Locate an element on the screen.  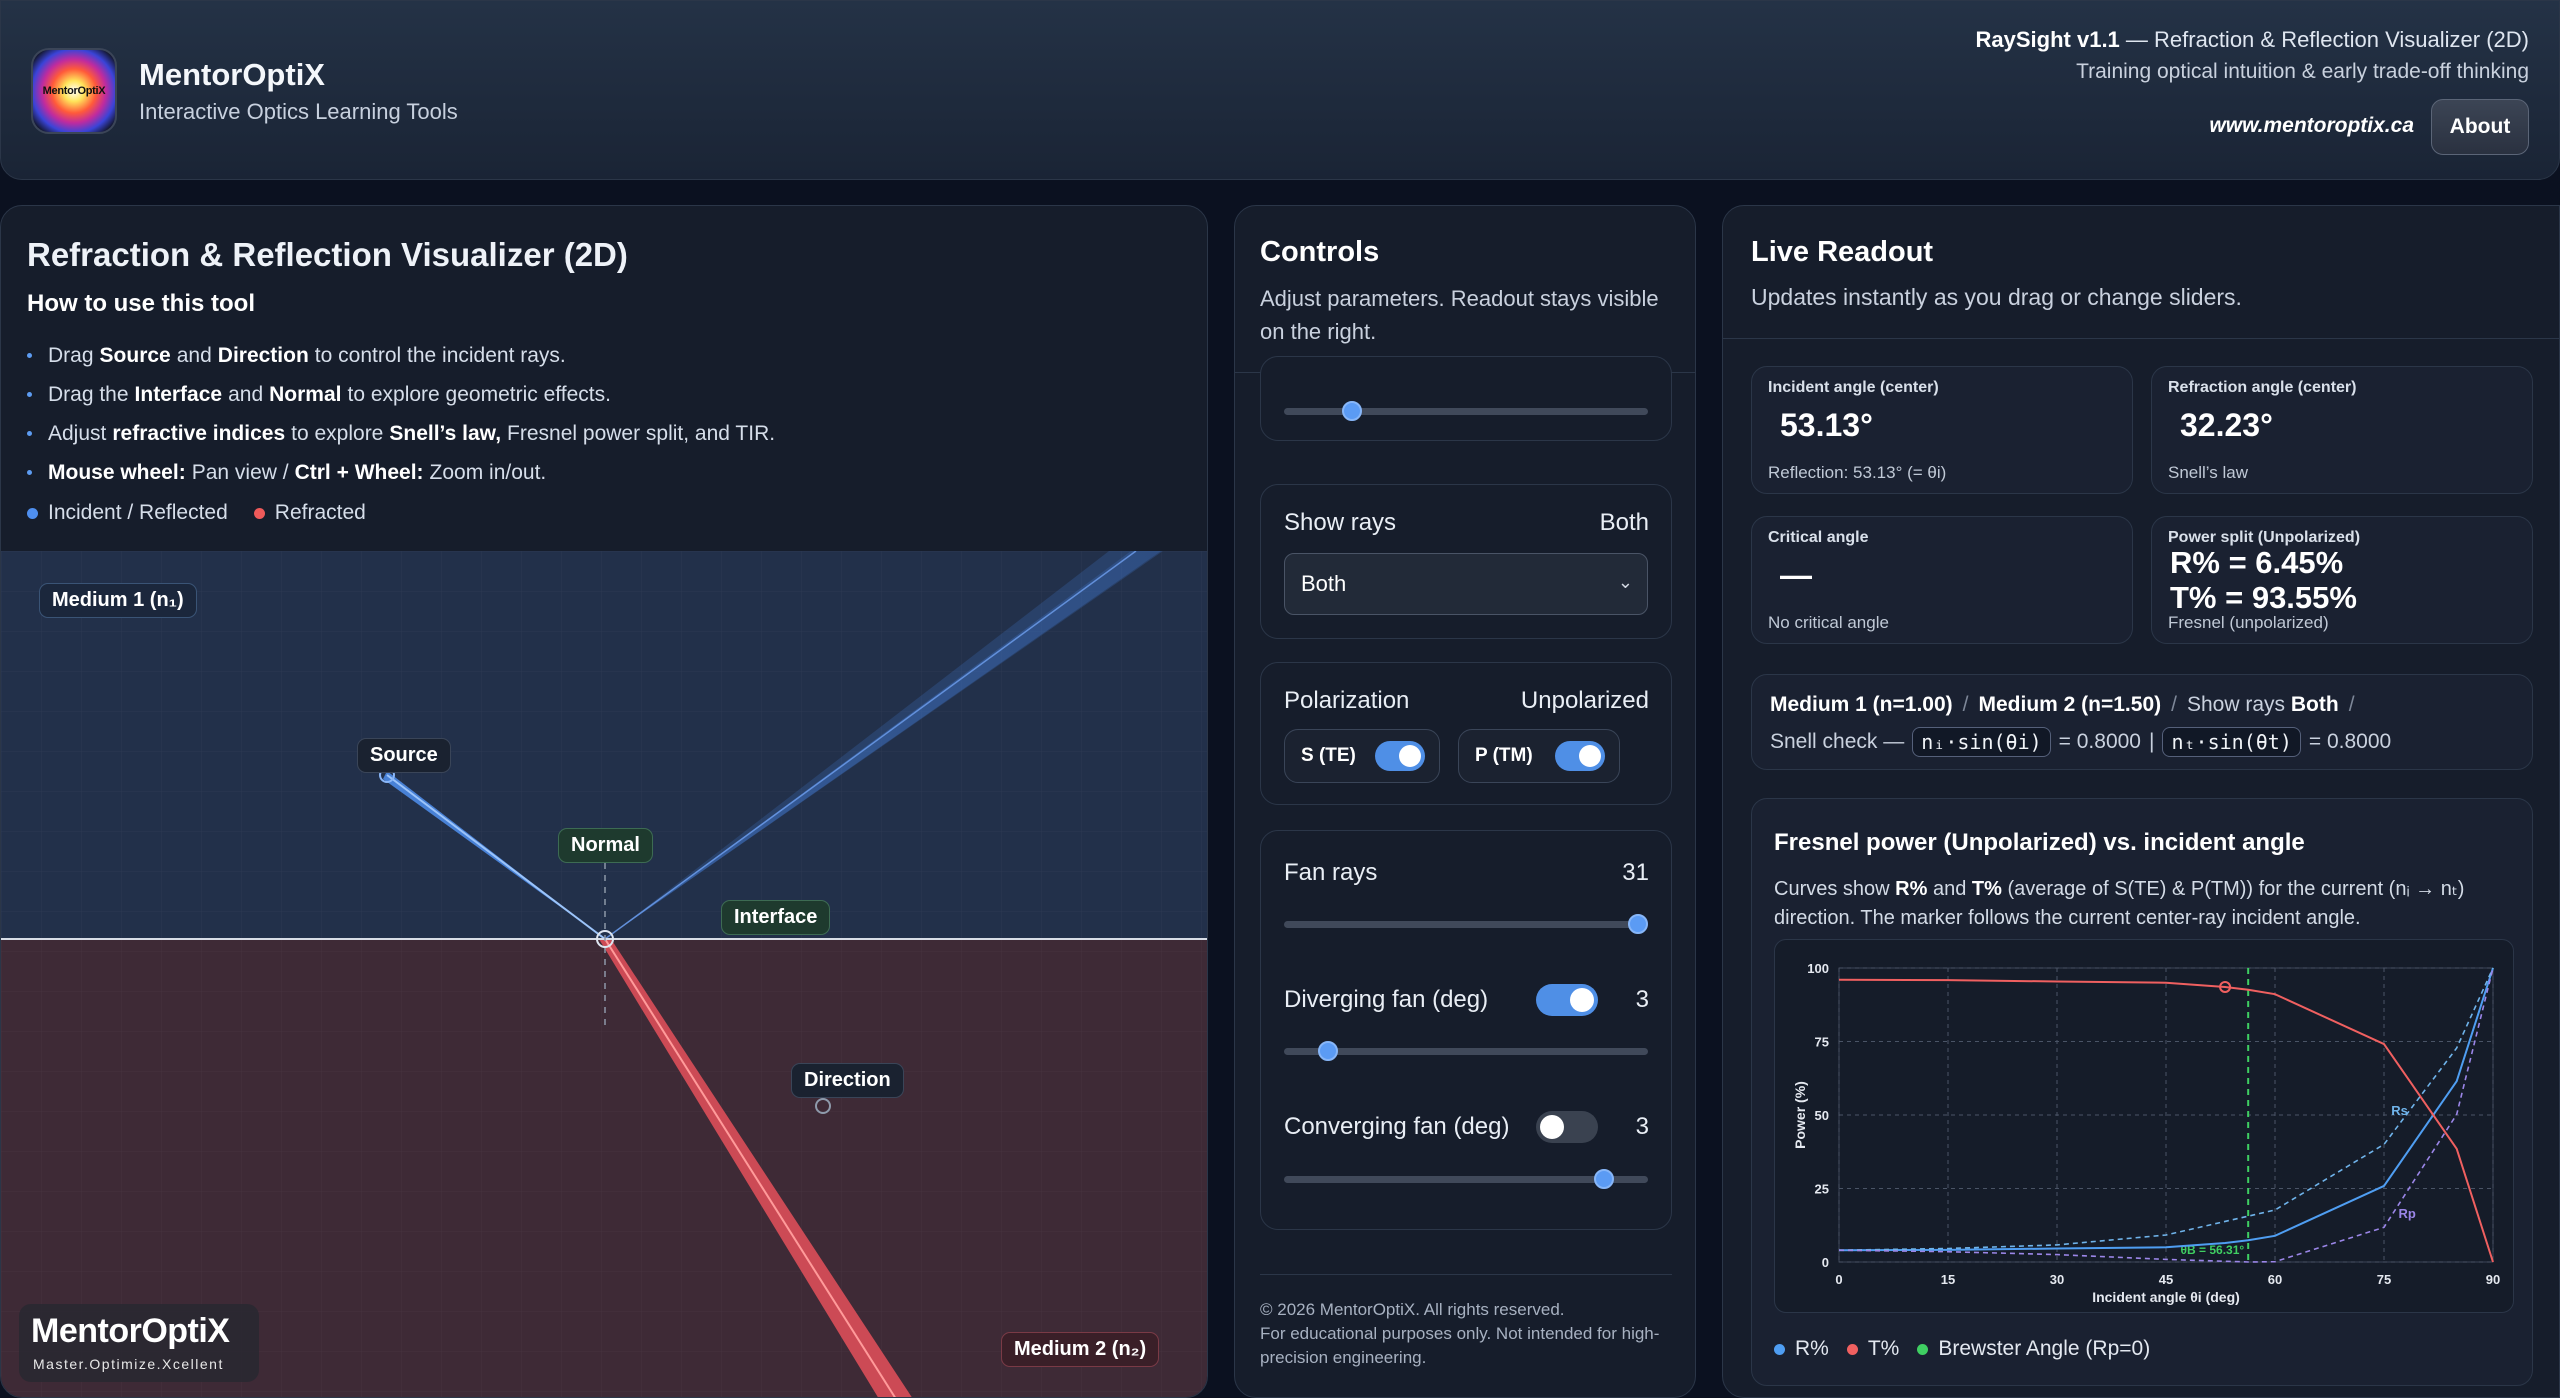
ray-legend: Incident / Reflected Refracted is located at coordinates (196, 513).